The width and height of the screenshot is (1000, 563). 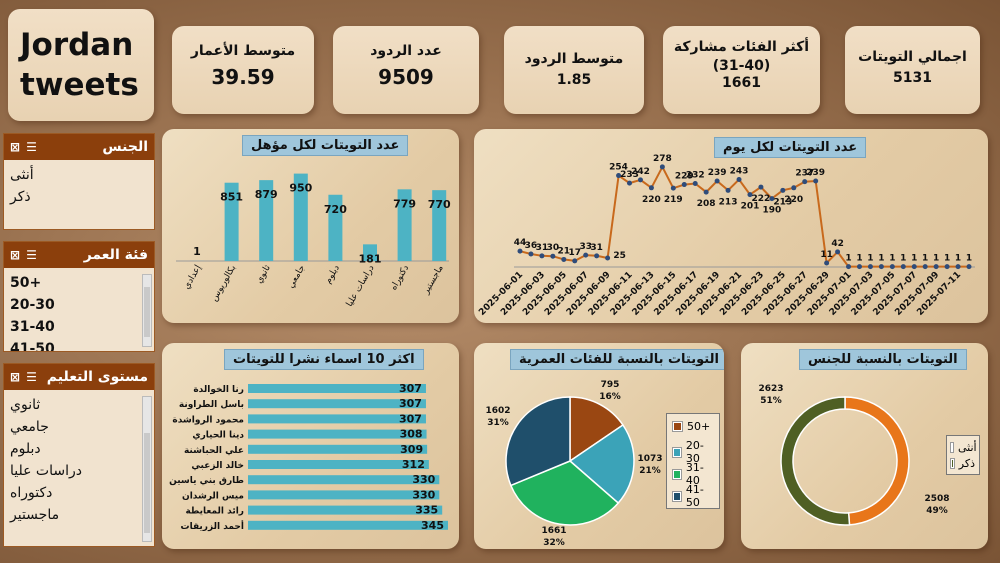 What do you see at coordinates (32, 346) in the screenshot?
I see `slicer-item: 41-50` at bounding box center [32, 346].